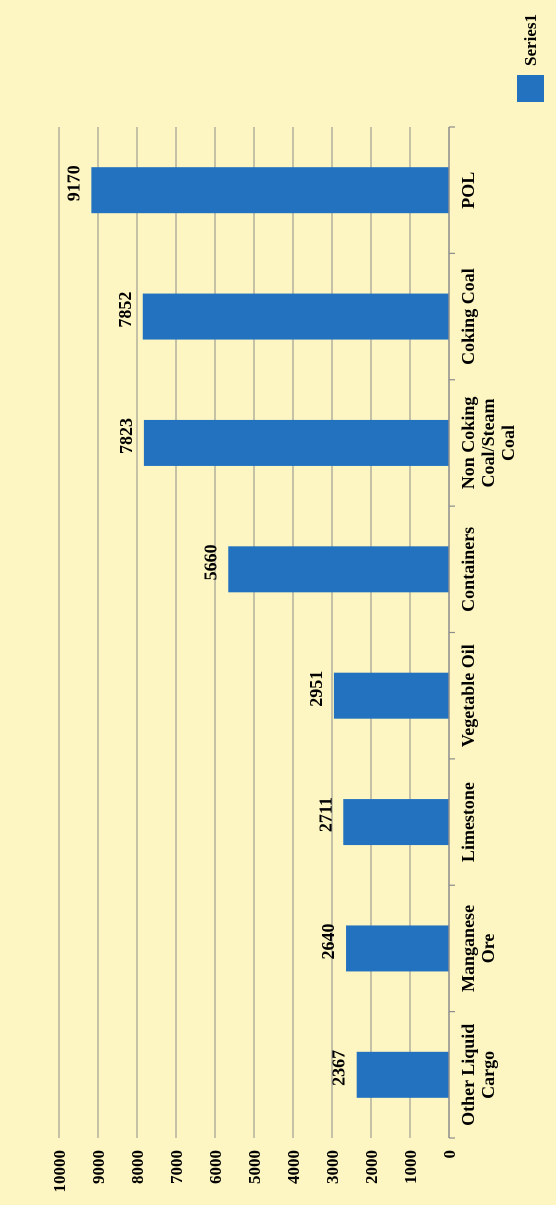  I want to click on data-label: 7823, so click(126, 436).